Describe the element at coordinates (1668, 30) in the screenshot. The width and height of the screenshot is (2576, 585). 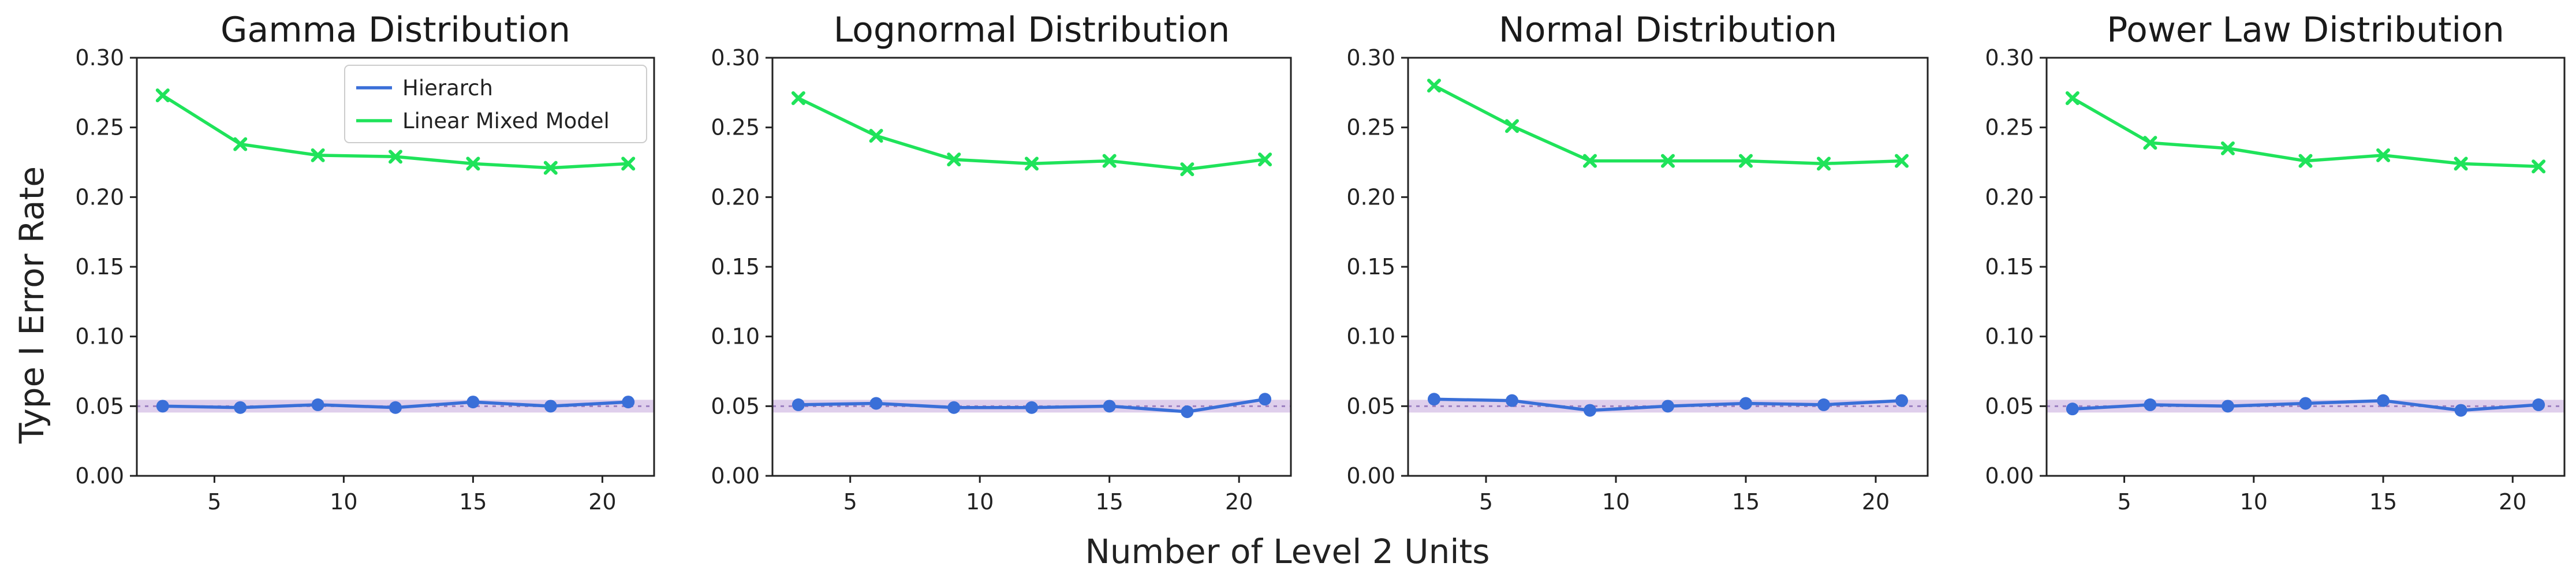
I see `panel-title: Normal Distribution` at that location.